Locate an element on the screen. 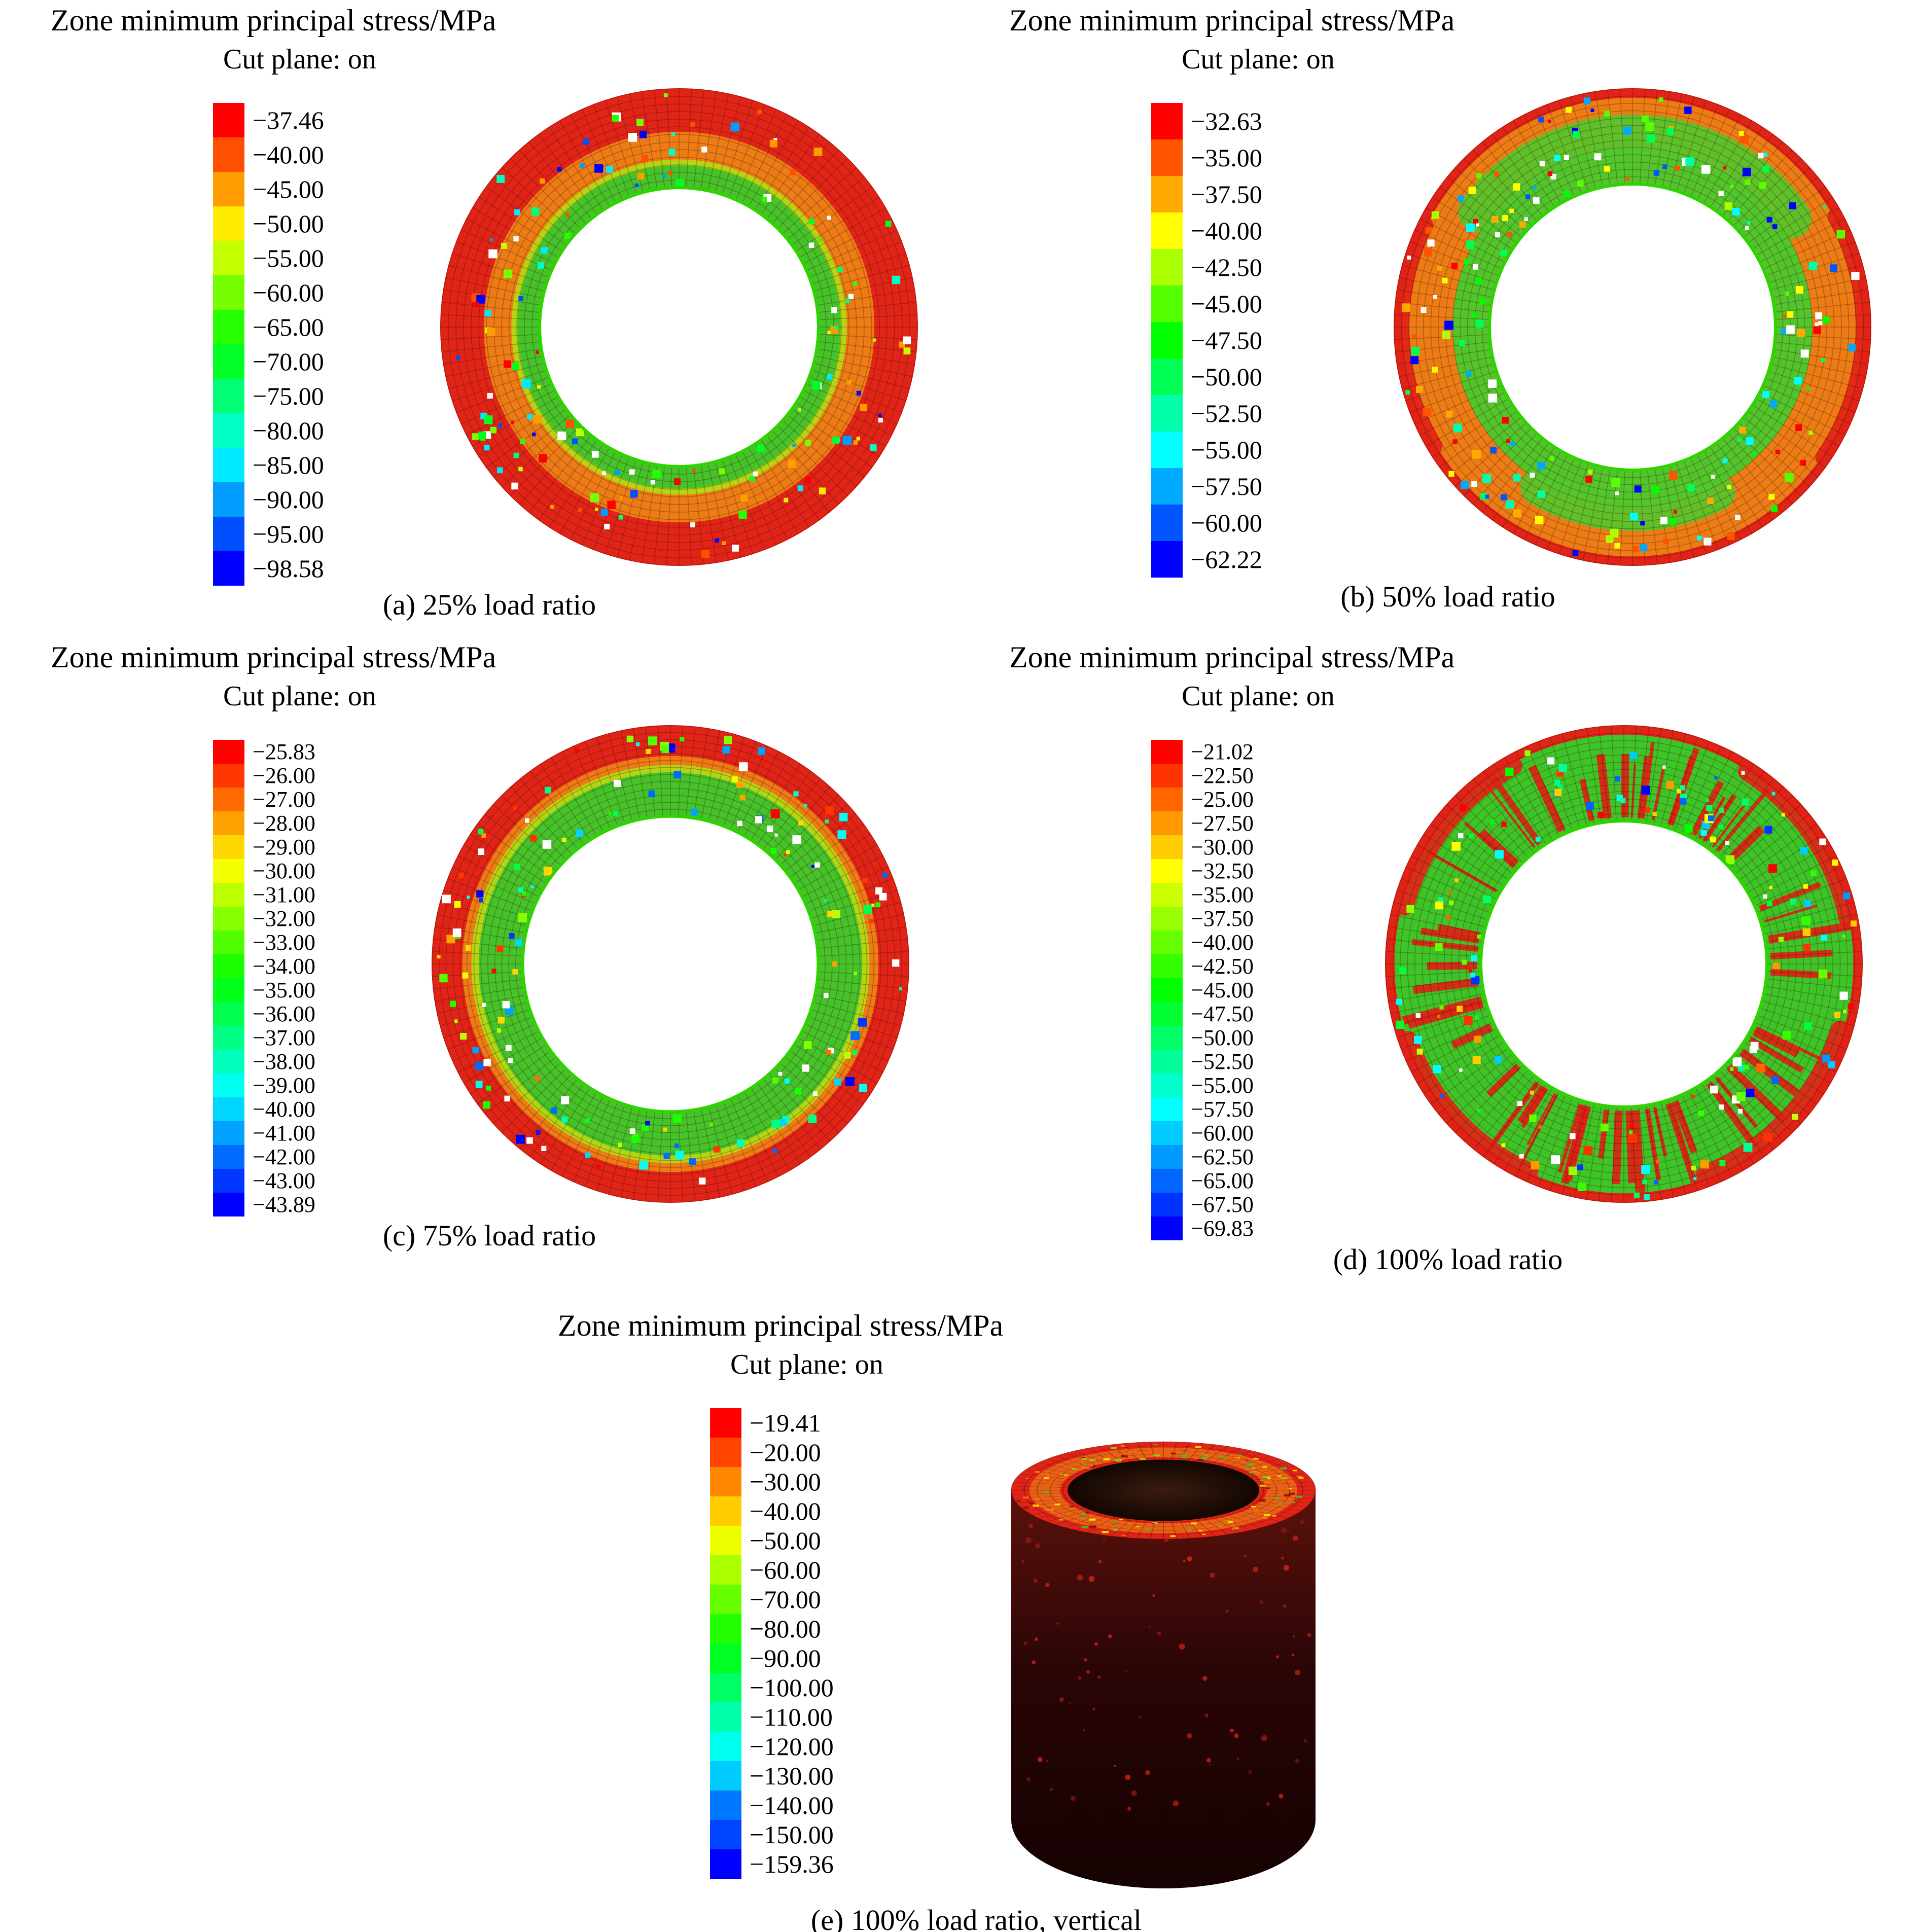 This screenshot has width=1917, height=1932. legend-row: −30.00 is located at coordinates (772, 1481).